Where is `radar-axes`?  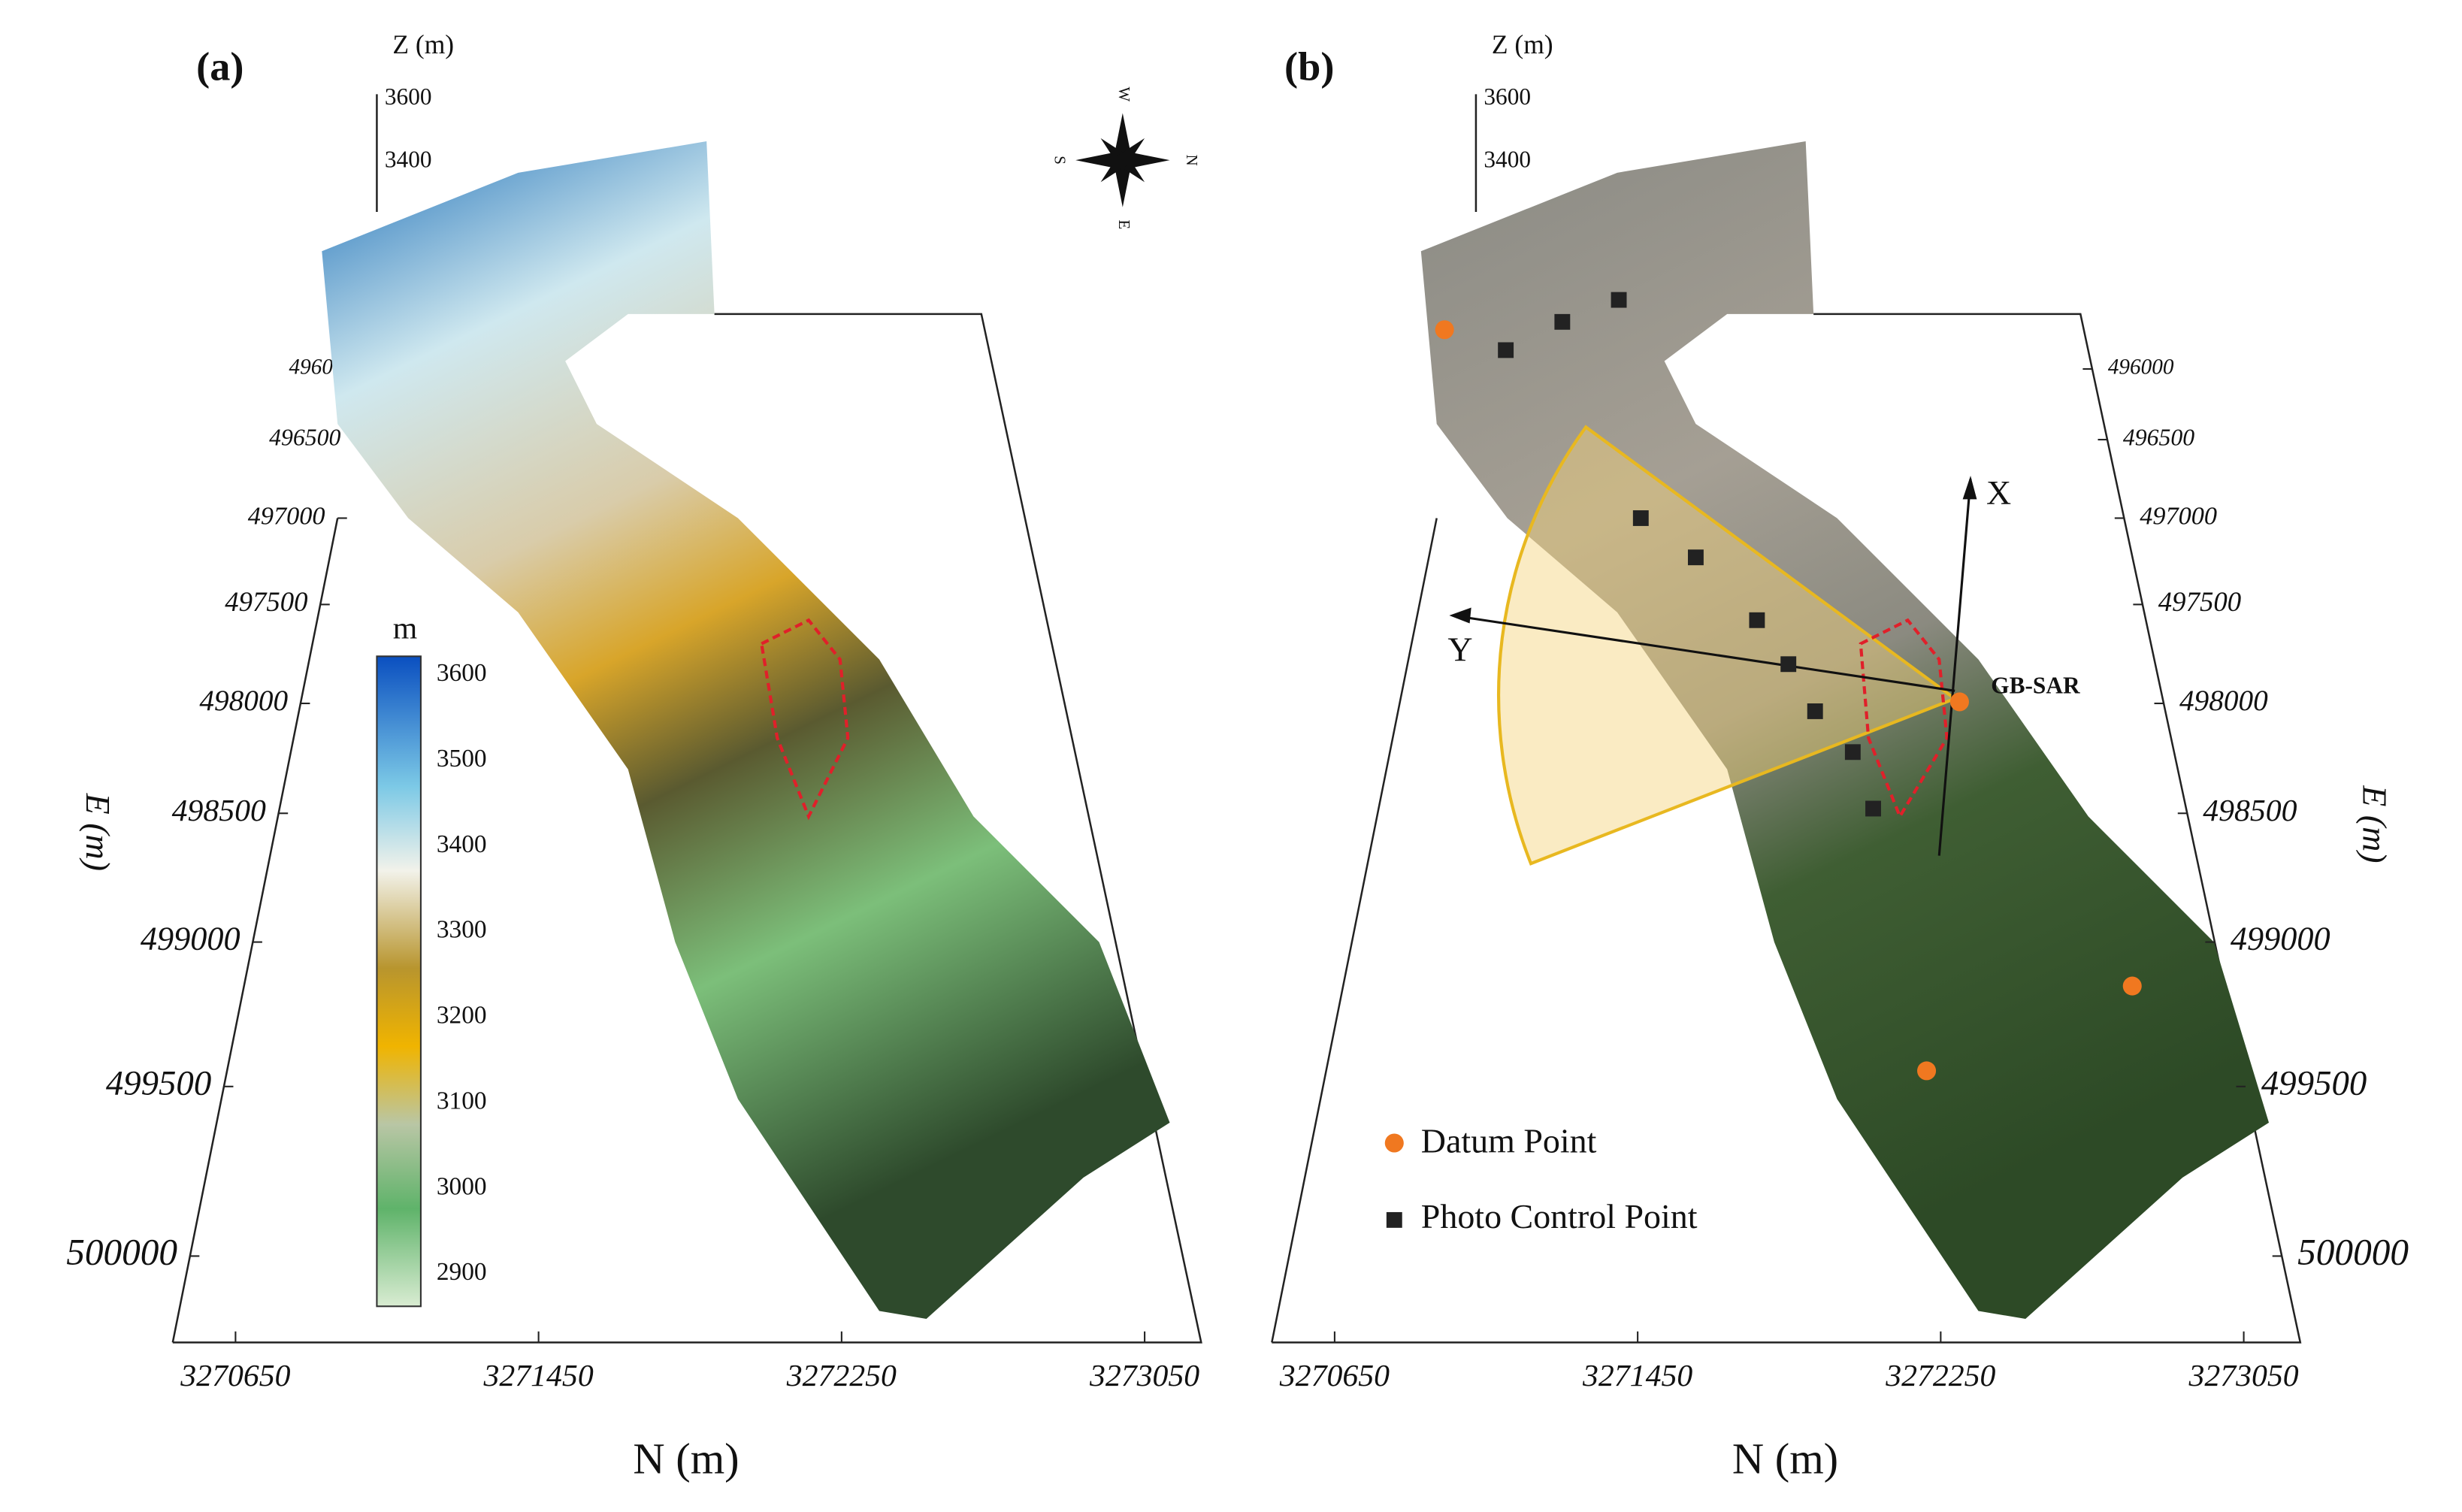 radar-axes is located at coordinates (1712, 667).